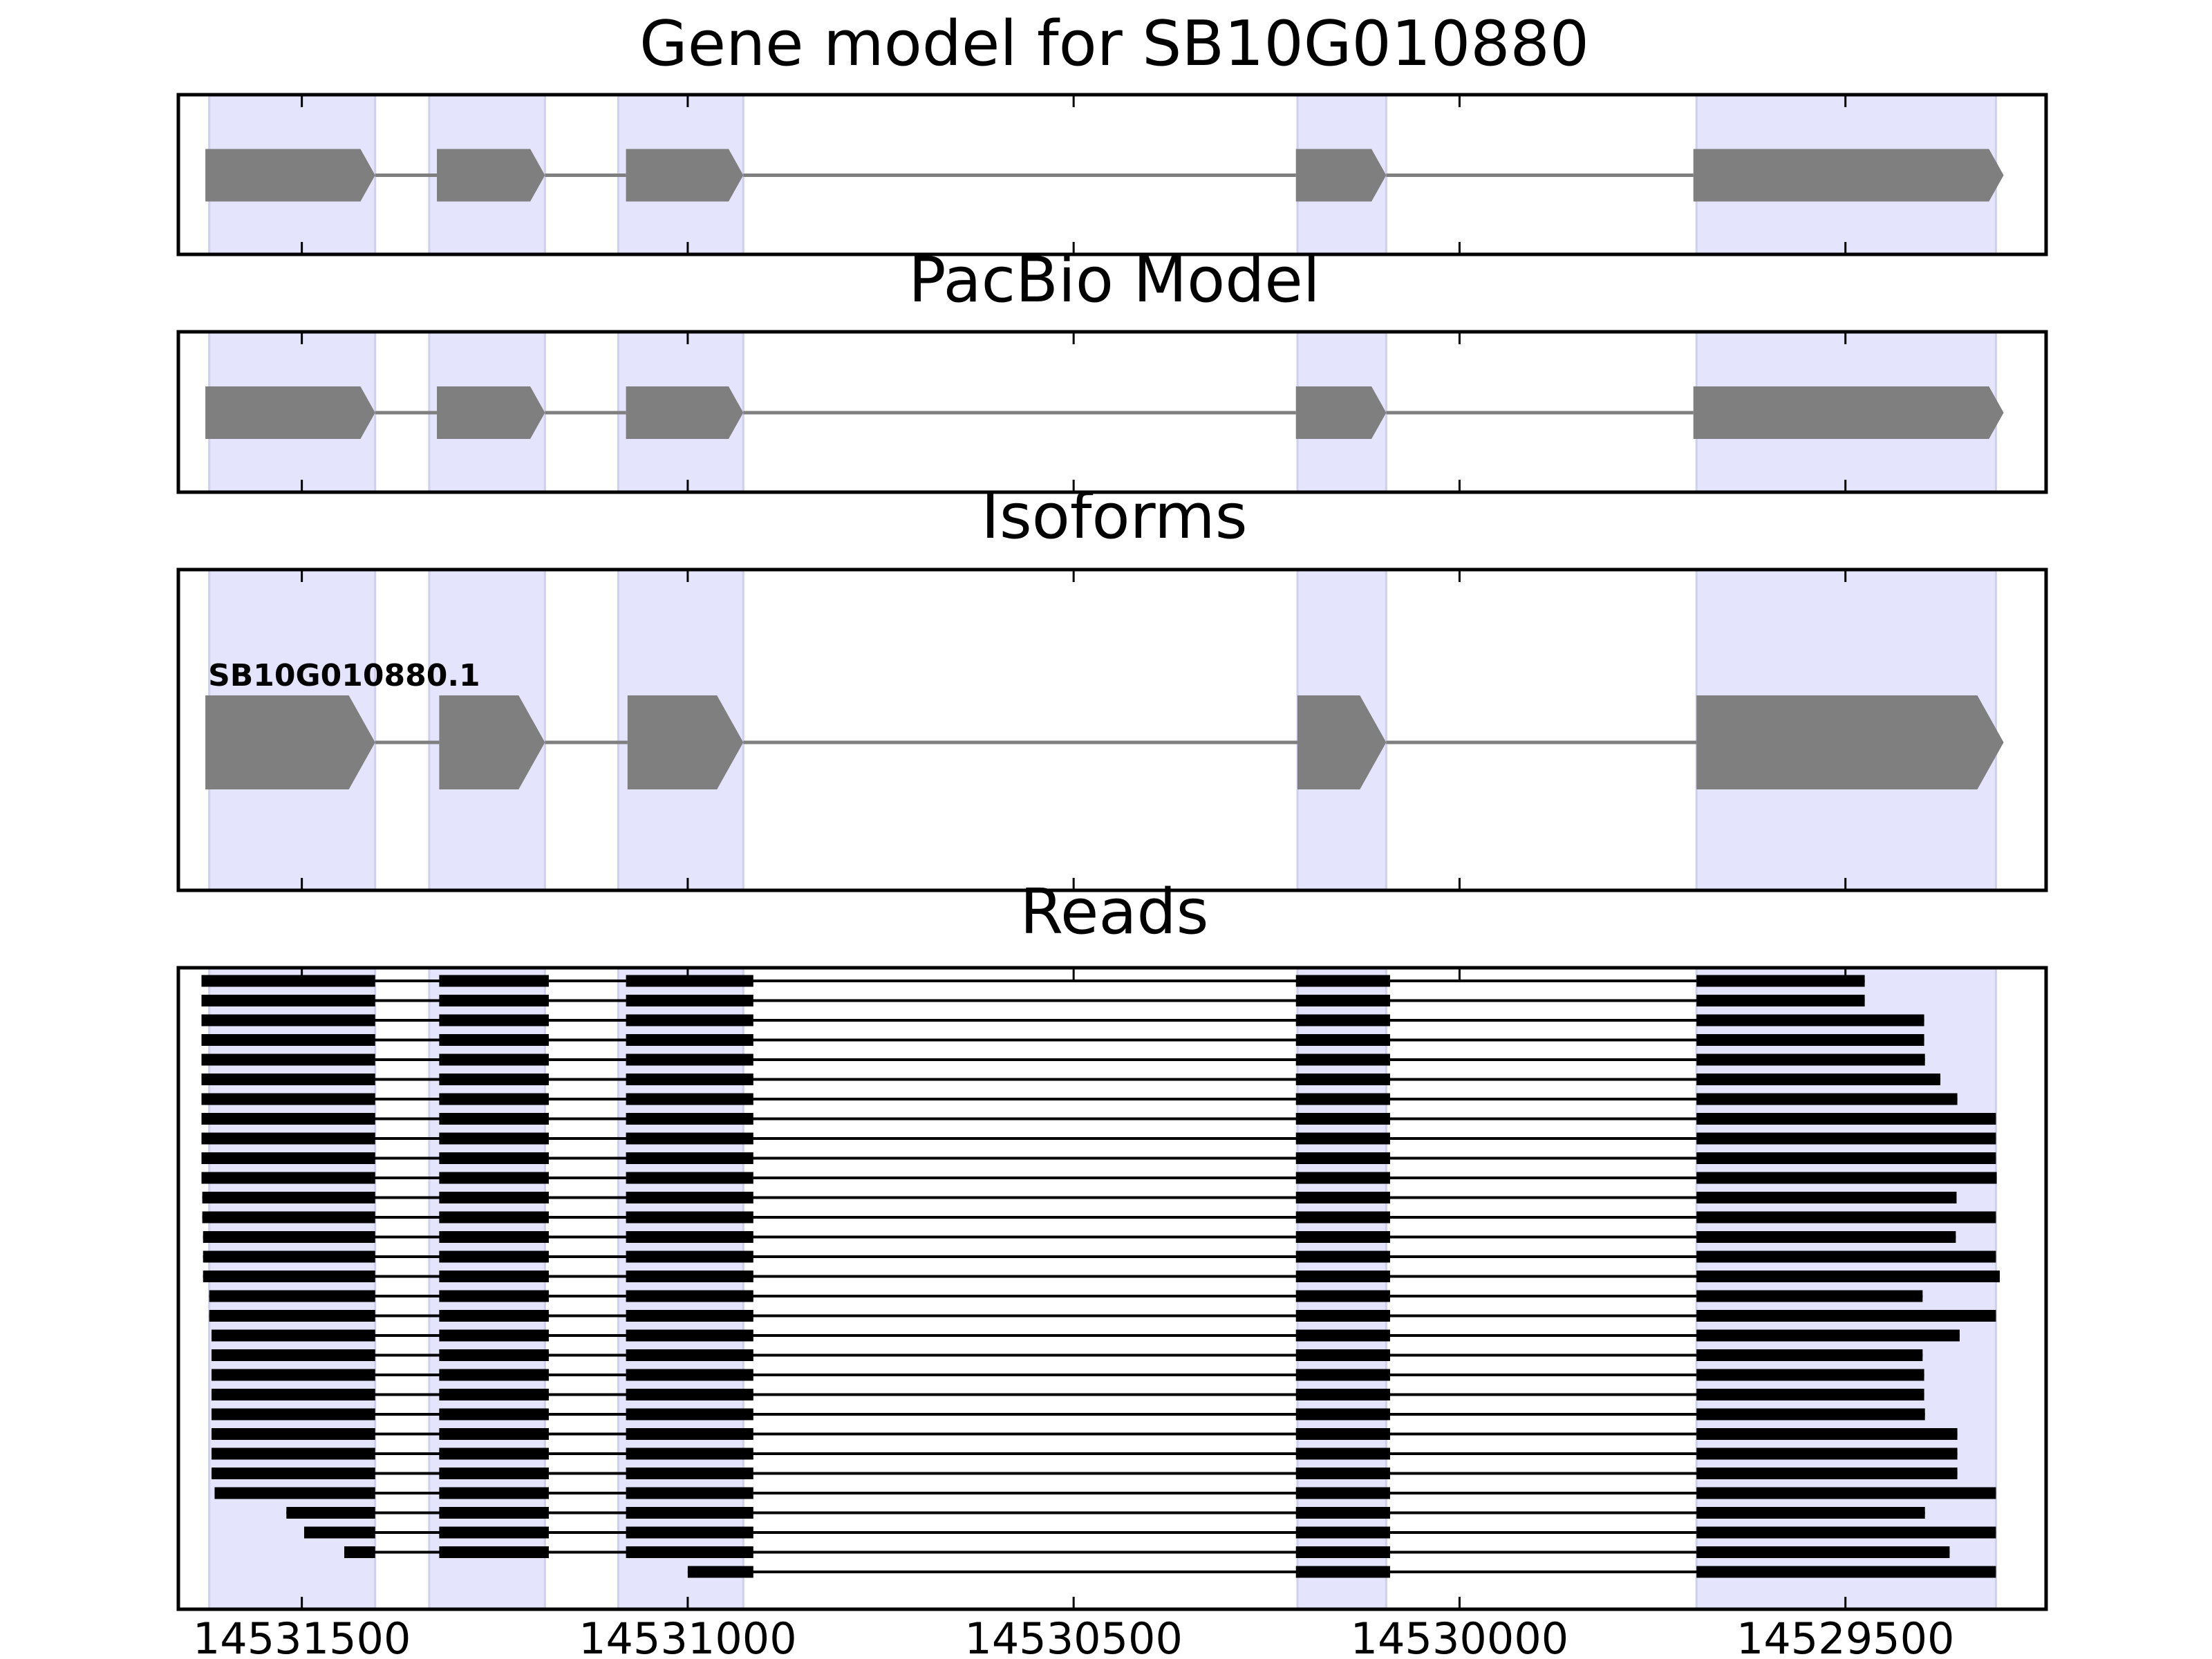 Image resolution: width=2212 pixels, height=1659 pixels. I want to click on pacbio-model-panel, so click(1112, 412).